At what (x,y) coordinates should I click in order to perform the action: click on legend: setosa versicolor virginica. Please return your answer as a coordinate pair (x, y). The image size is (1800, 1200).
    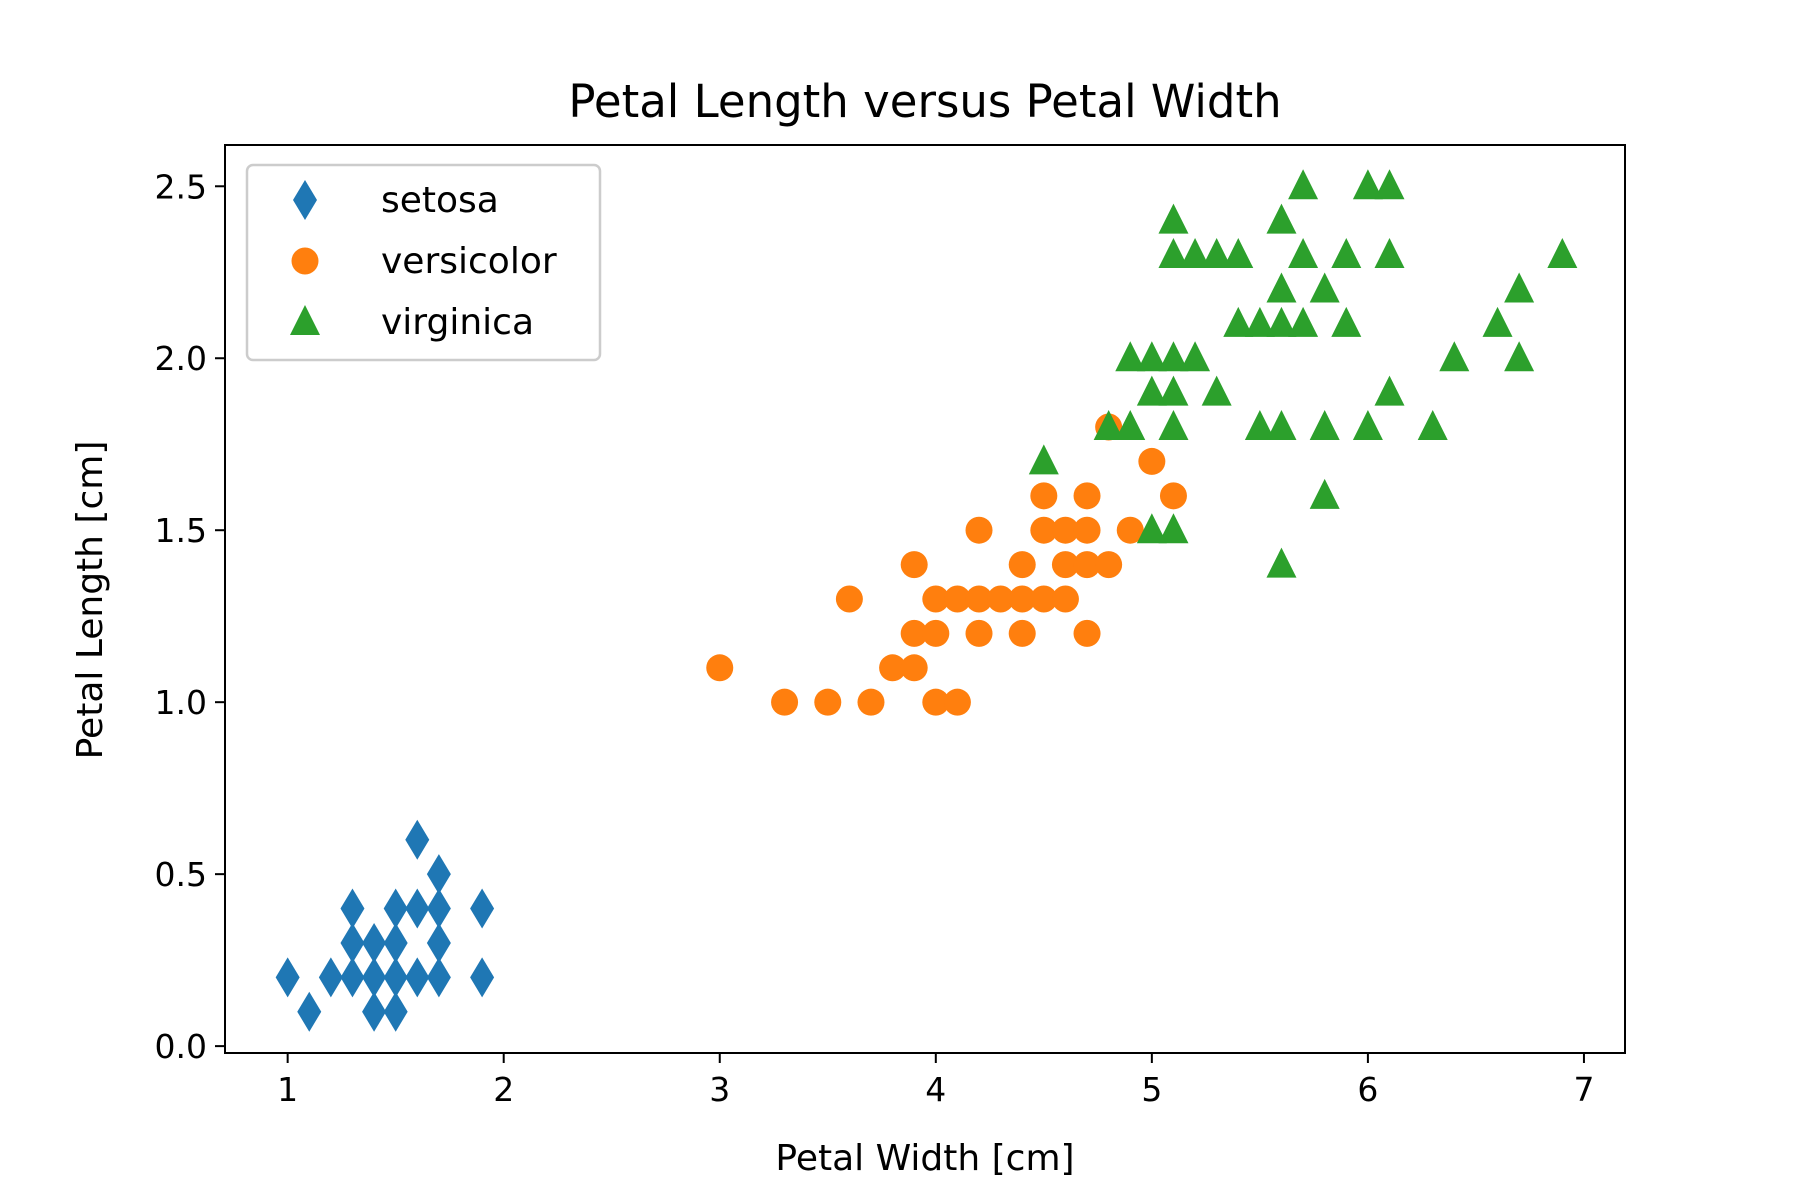
    Looking at the image, I should click on (423, 262).